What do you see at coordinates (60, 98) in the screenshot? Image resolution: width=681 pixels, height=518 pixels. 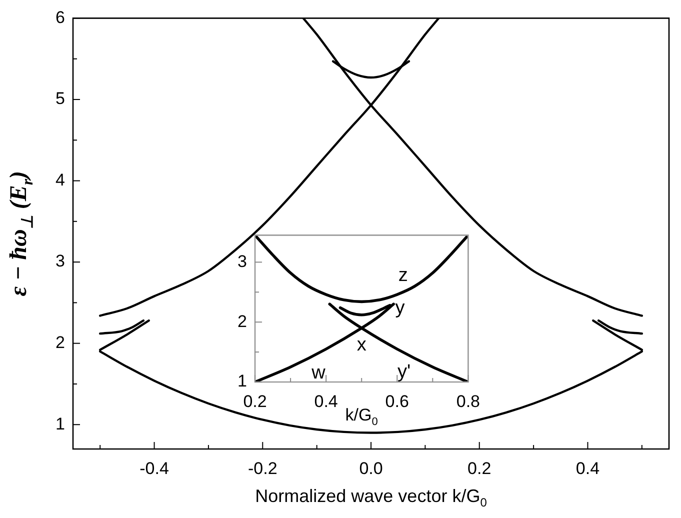 I see `y-tick-label: 5` at bounding box center [60, 98].